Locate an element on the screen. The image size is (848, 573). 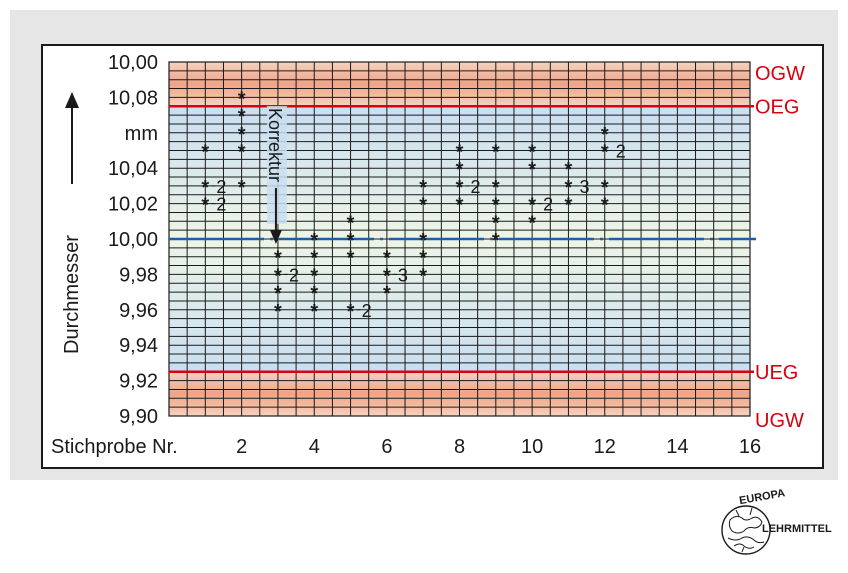
y-tick-label: 9,96 is located at coordinates (138, 311).